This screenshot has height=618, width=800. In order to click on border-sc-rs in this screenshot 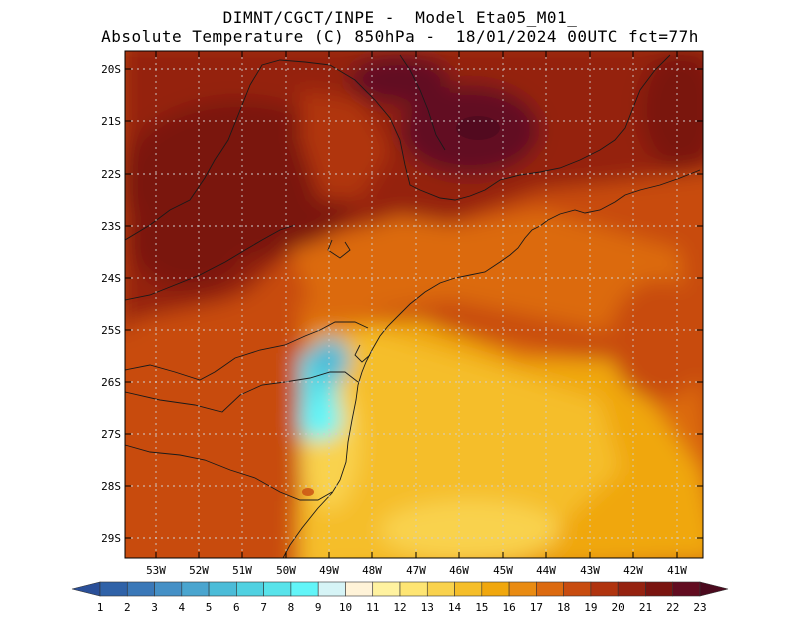, I will do `click(229, 472)`.